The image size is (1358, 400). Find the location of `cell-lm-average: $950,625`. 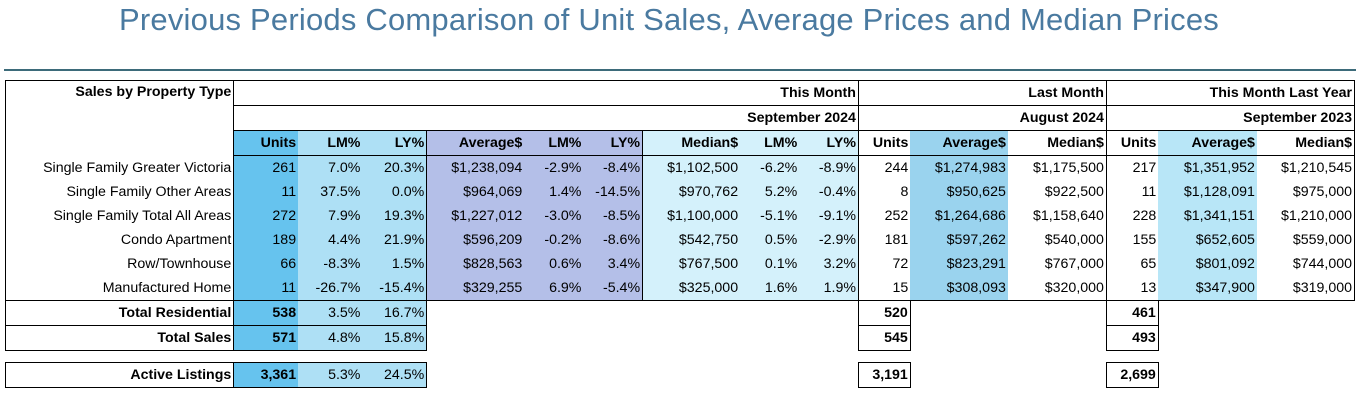

cell-lm-average: $950,625 is located at coordinates (959, 192).